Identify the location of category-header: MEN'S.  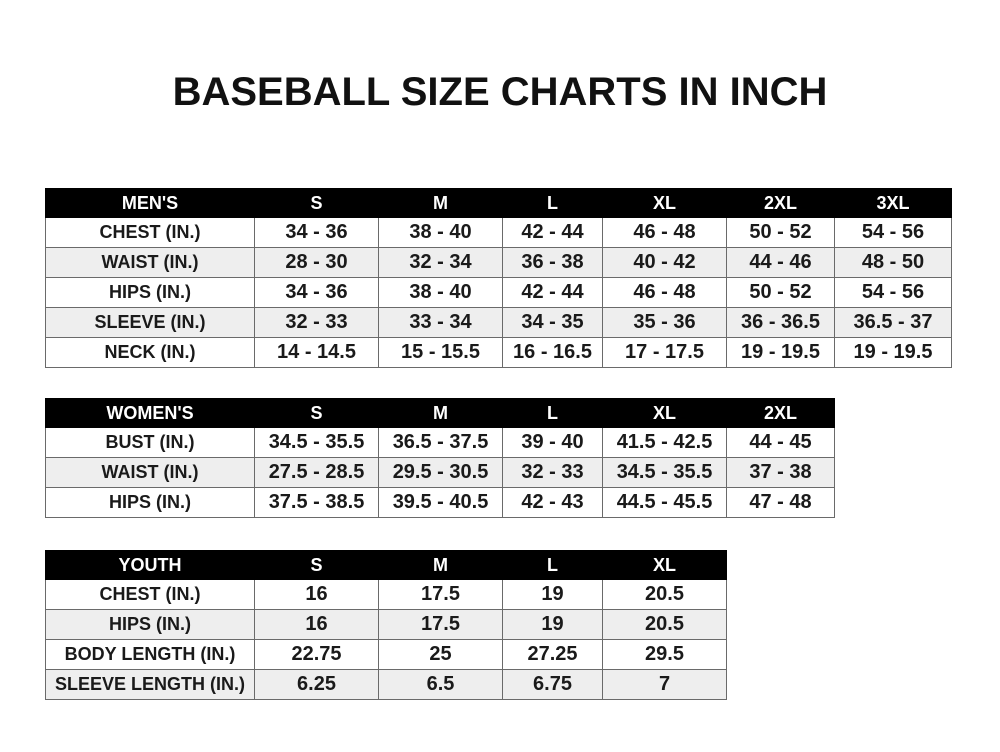
(150, 203).